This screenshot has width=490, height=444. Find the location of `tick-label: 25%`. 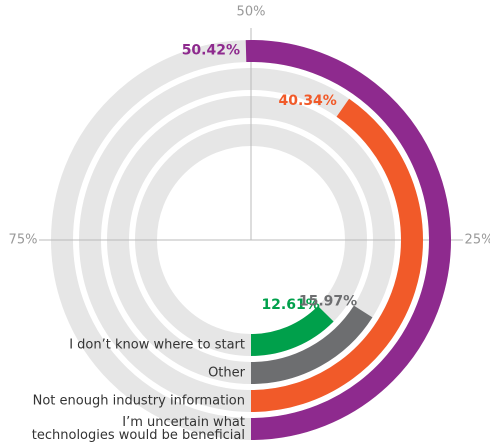

tick-label: 25% is located at coordinates (477, 240).